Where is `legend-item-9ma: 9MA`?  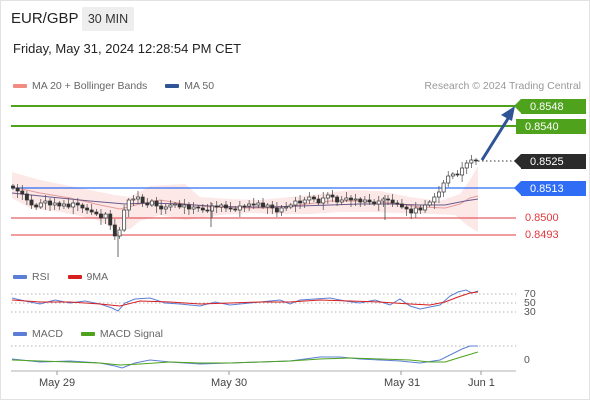
legend-item-9ma: 9MA is located at coordinates (87, 277).